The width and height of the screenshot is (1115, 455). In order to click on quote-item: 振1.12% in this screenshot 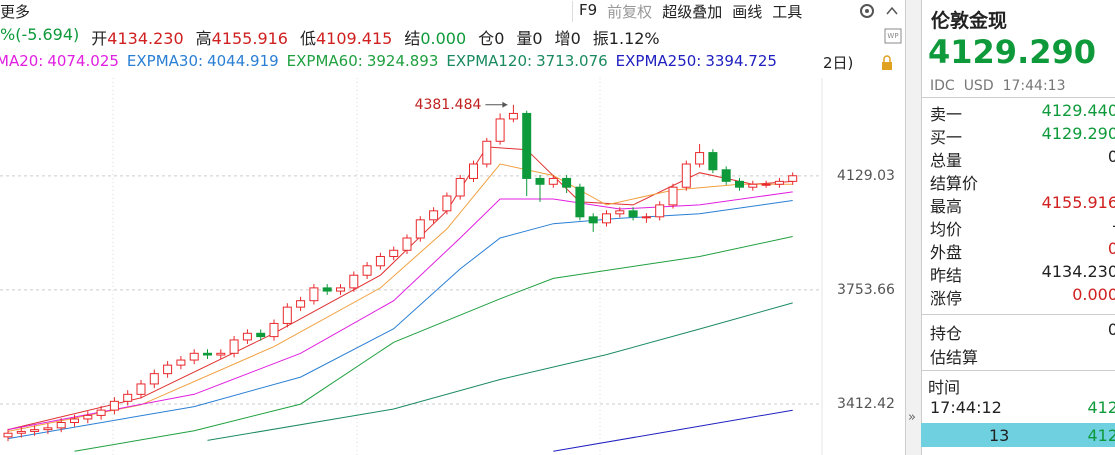, I will do `click(626, 37)`.